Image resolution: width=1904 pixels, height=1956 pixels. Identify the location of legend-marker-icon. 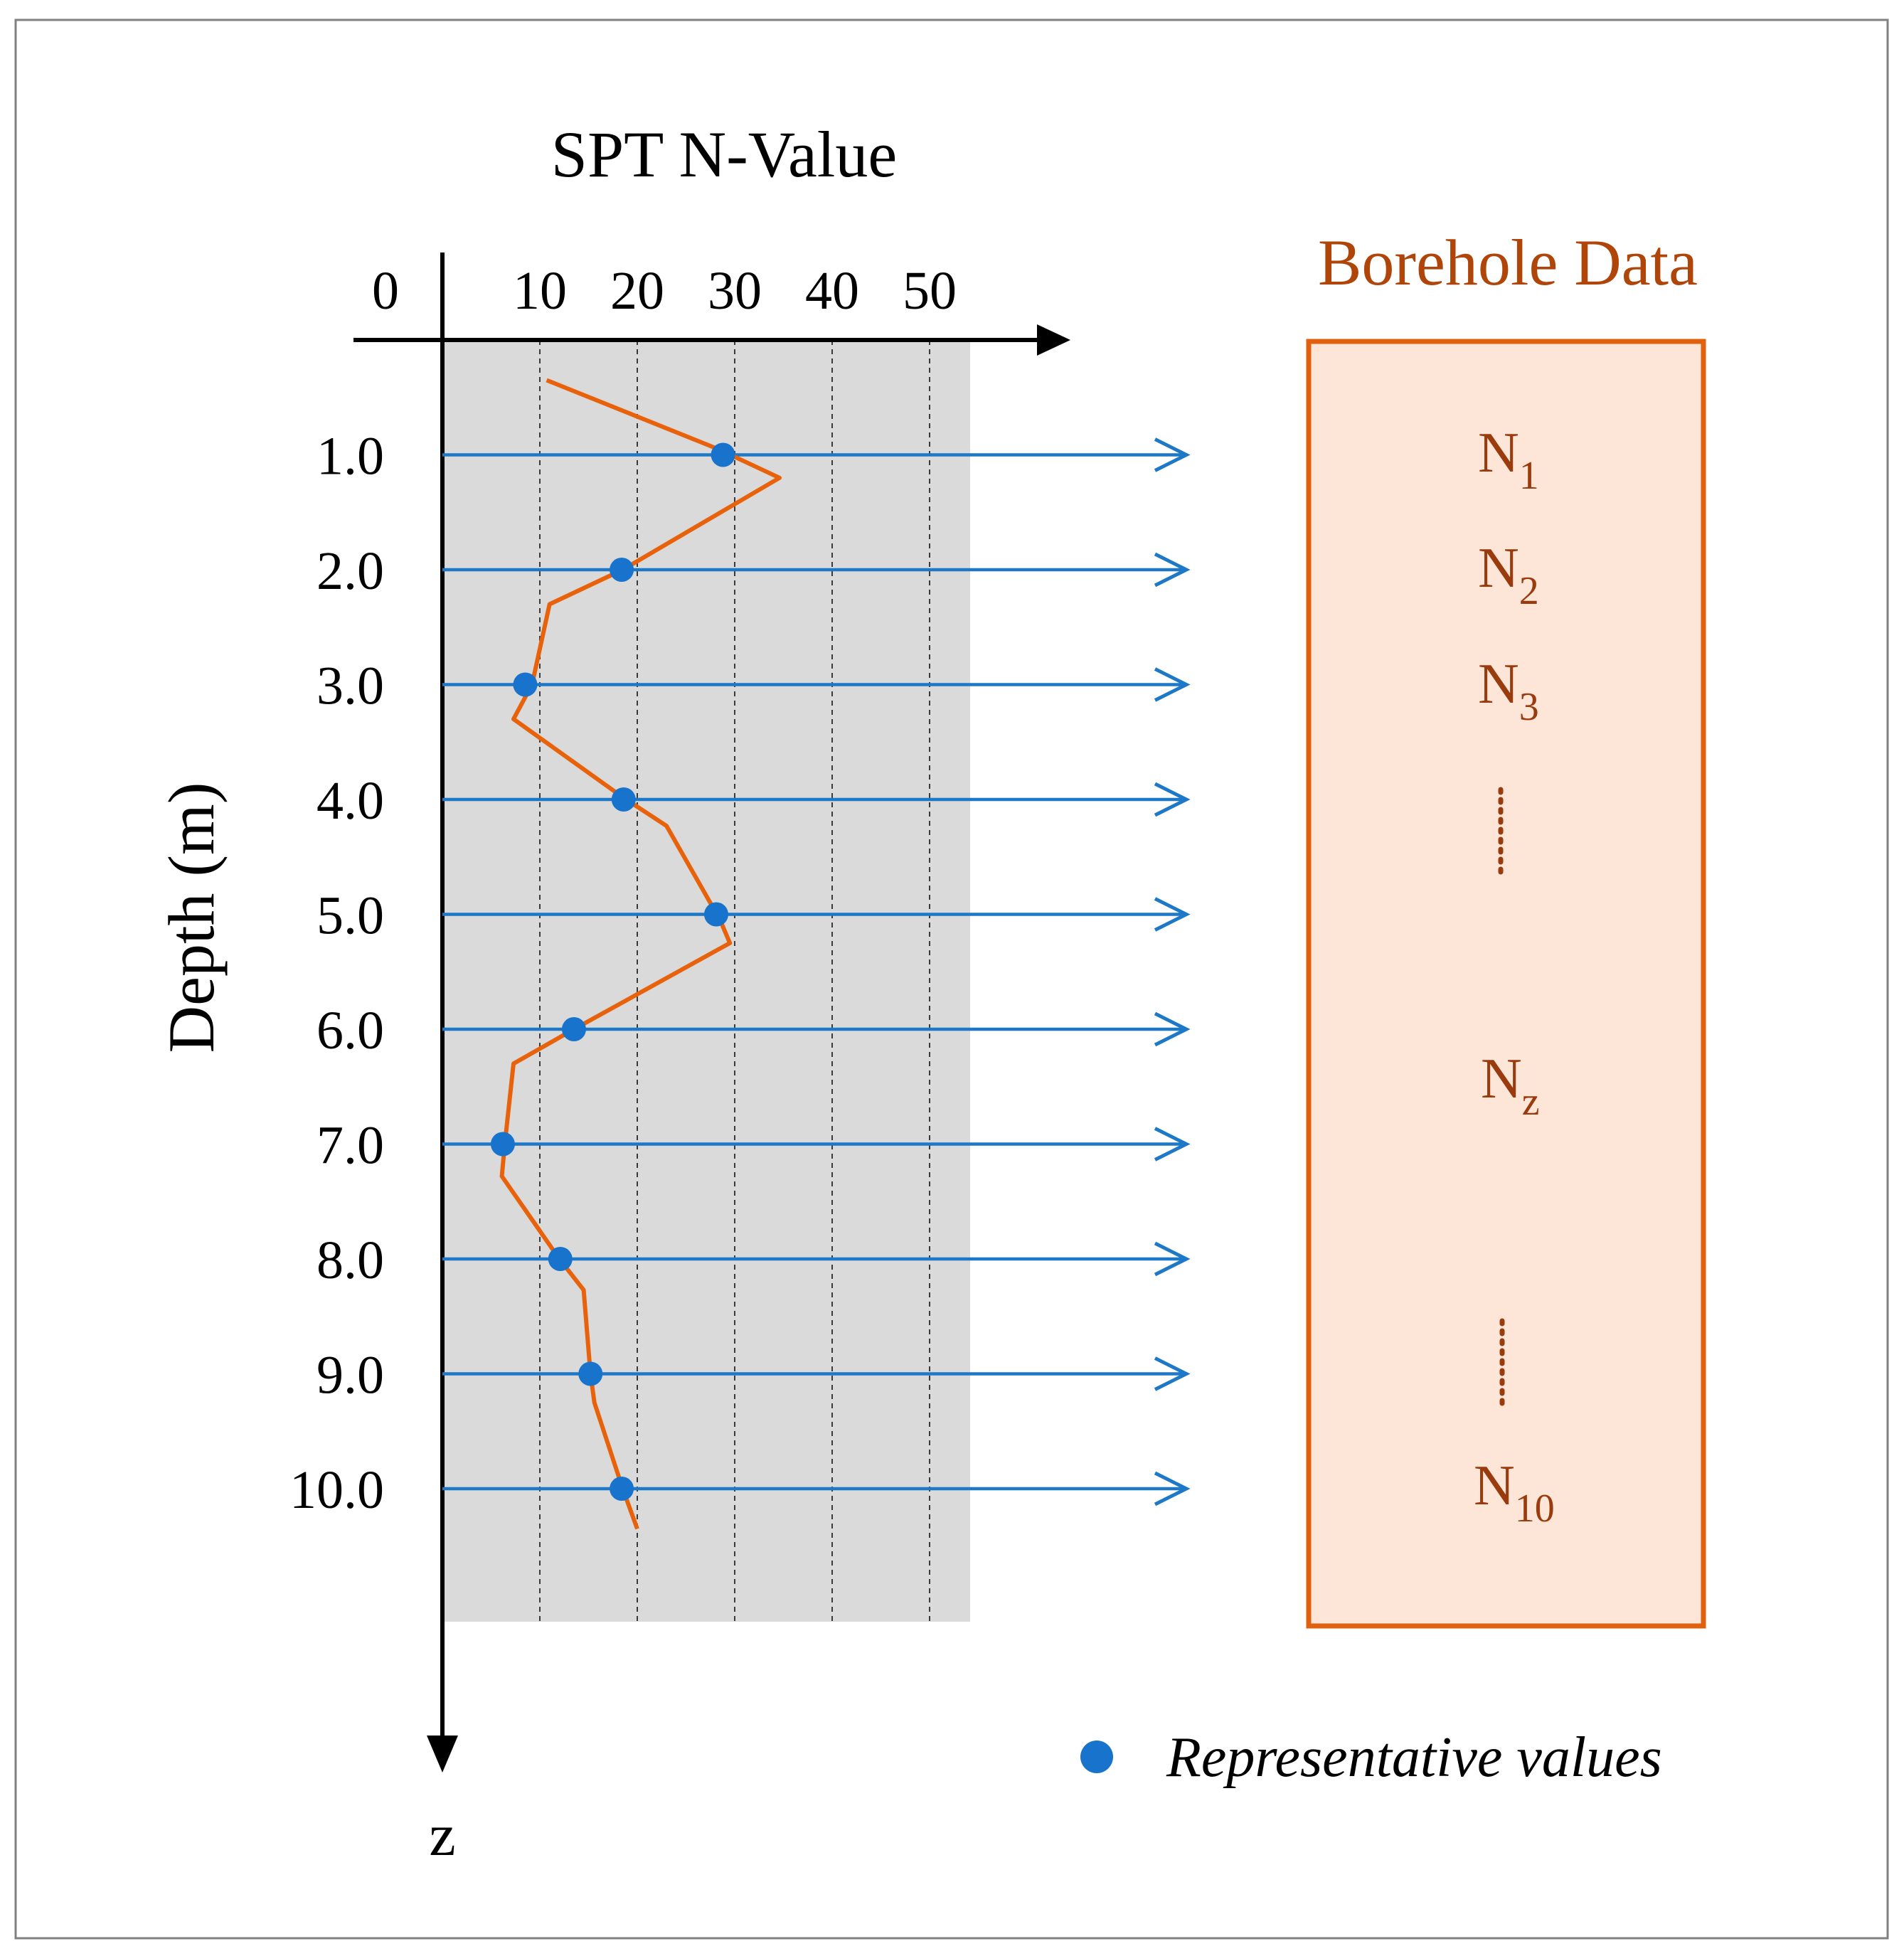
(1096, 1756).